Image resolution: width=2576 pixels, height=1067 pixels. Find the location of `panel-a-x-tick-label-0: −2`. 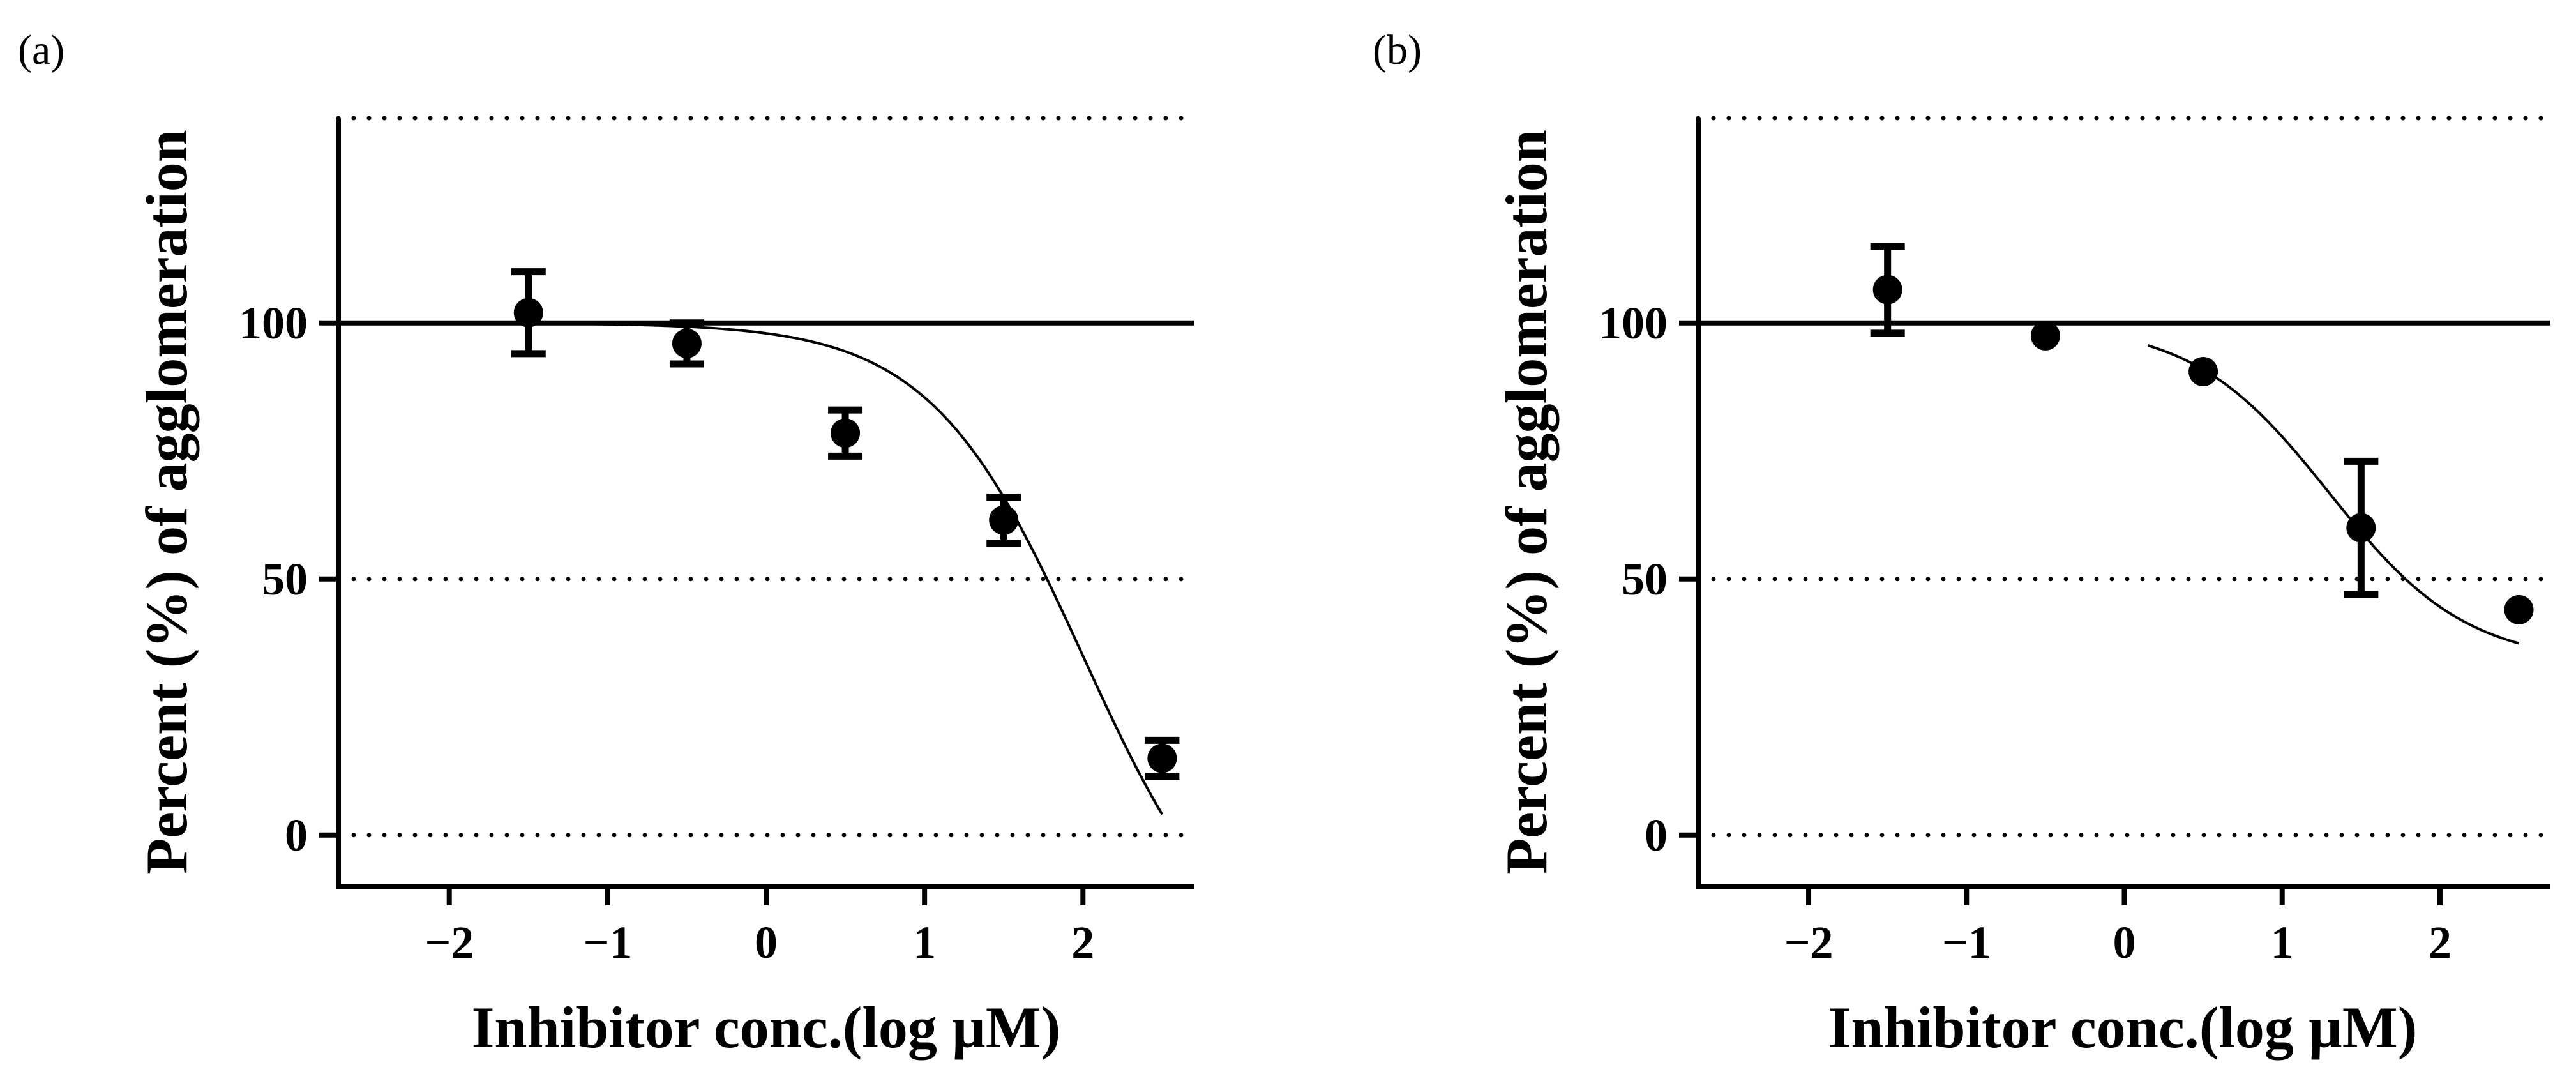

panel-a-x-tick-label-0: −2 is located at coordinates (450, 942).